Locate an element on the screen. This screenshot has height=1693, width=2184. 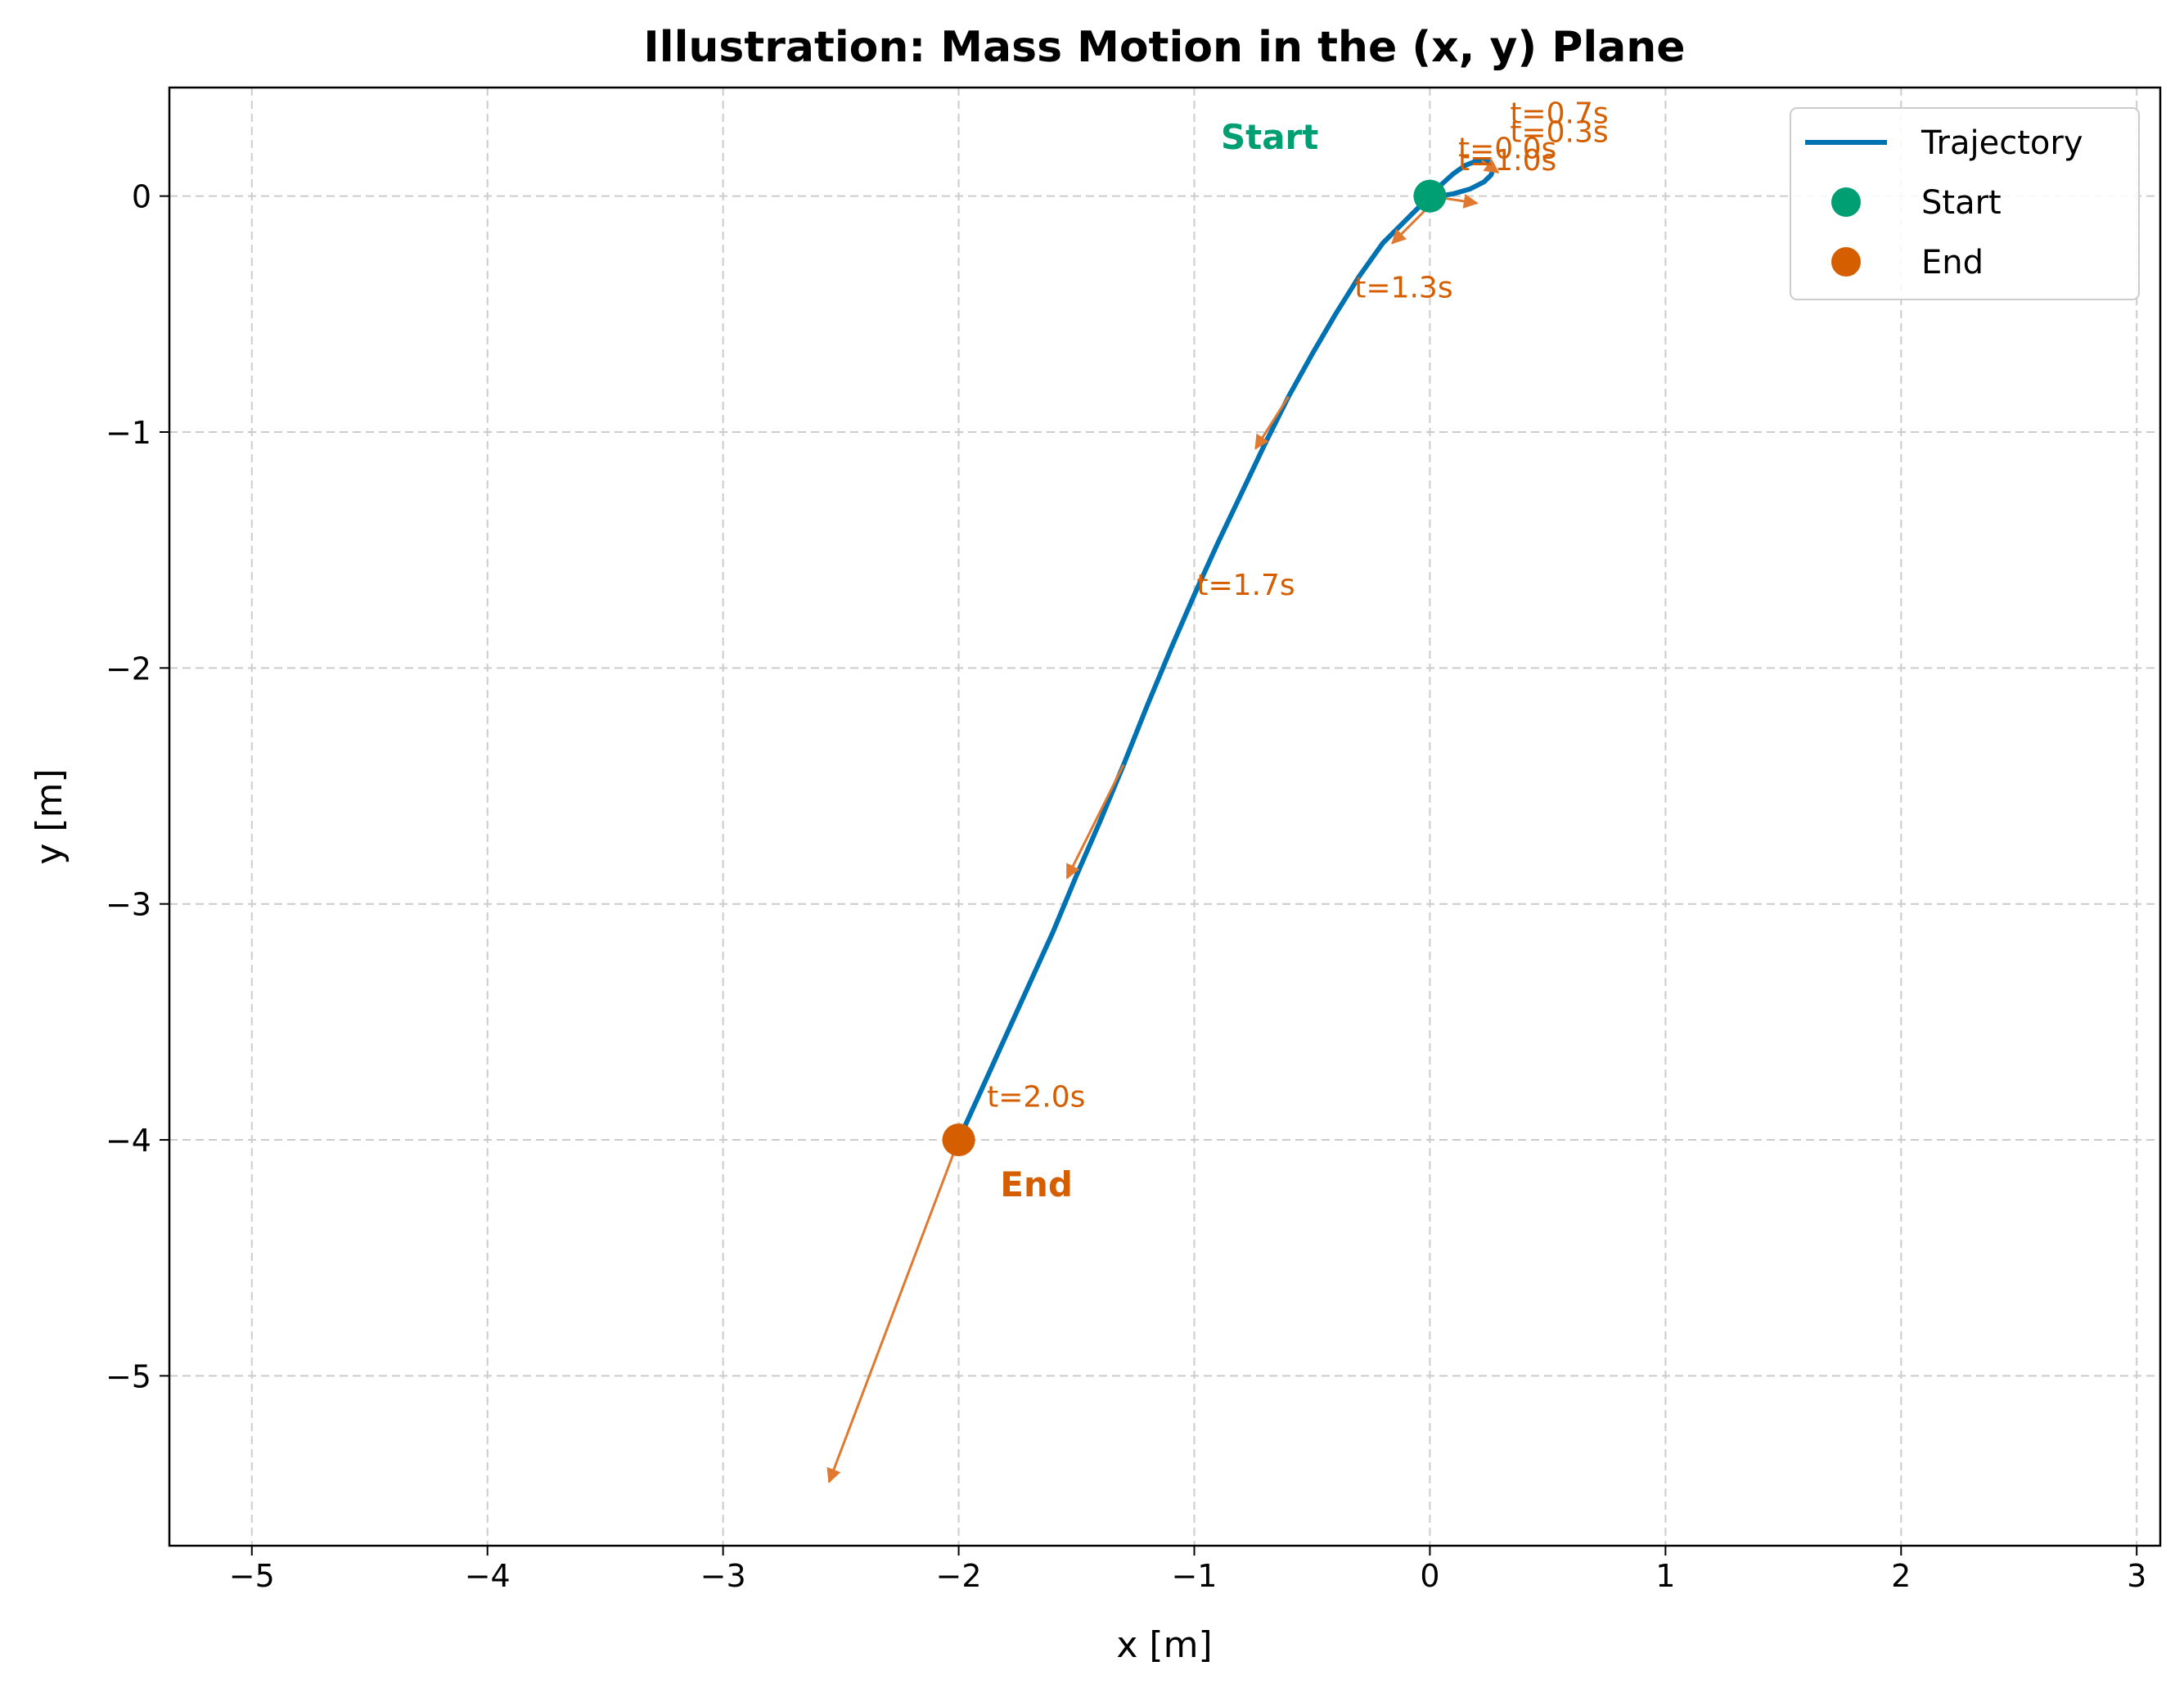
x-tick-label: −5 is located at coordinates (252, 1576).